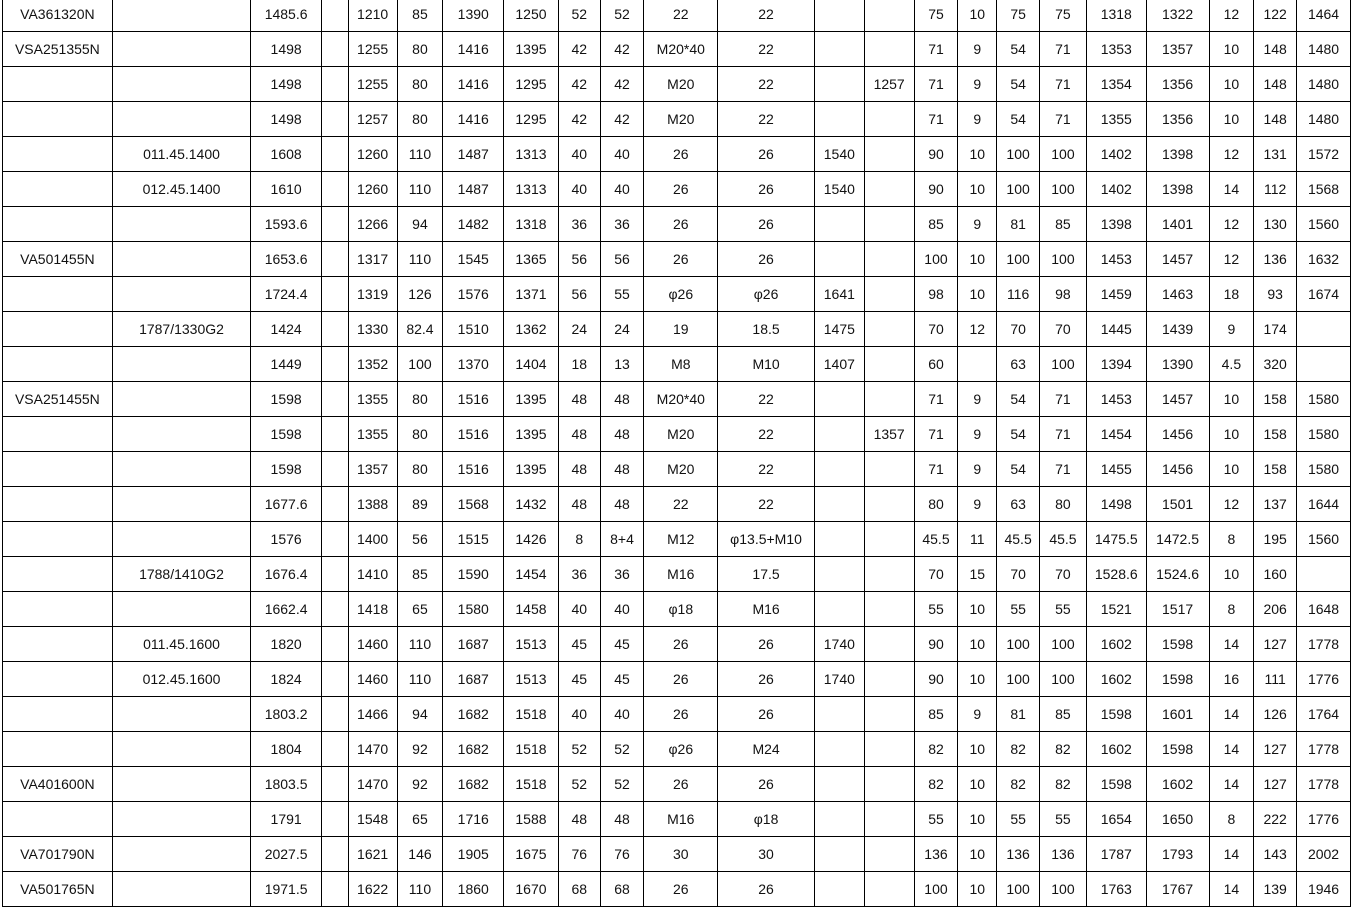  Describe the element at coordinates (531, 364) in the screenshot. I see `value-cell: 1404` at that location.